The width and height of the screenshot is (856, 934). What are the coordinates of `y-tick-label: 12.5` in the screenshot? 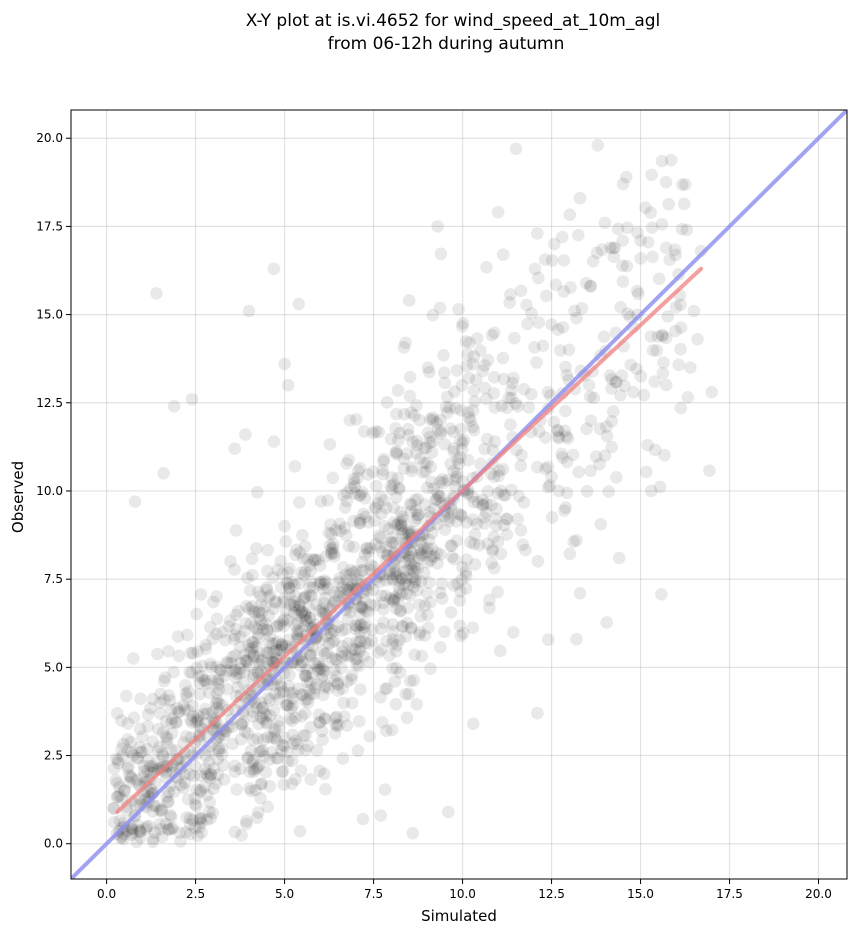 It's located at (49, 403).